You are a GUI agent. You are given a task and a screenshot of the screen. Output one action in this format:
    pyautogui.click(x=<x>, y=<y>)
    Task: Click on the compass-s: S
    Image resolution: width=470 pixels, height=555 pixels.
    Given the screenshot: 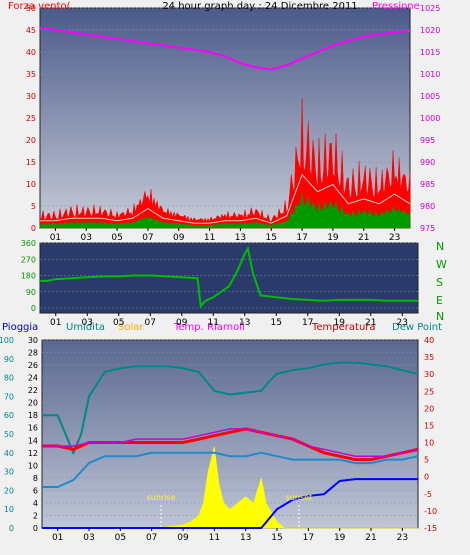 What is the action you would take?
    pyautogui.click(x=439, y=282)
    